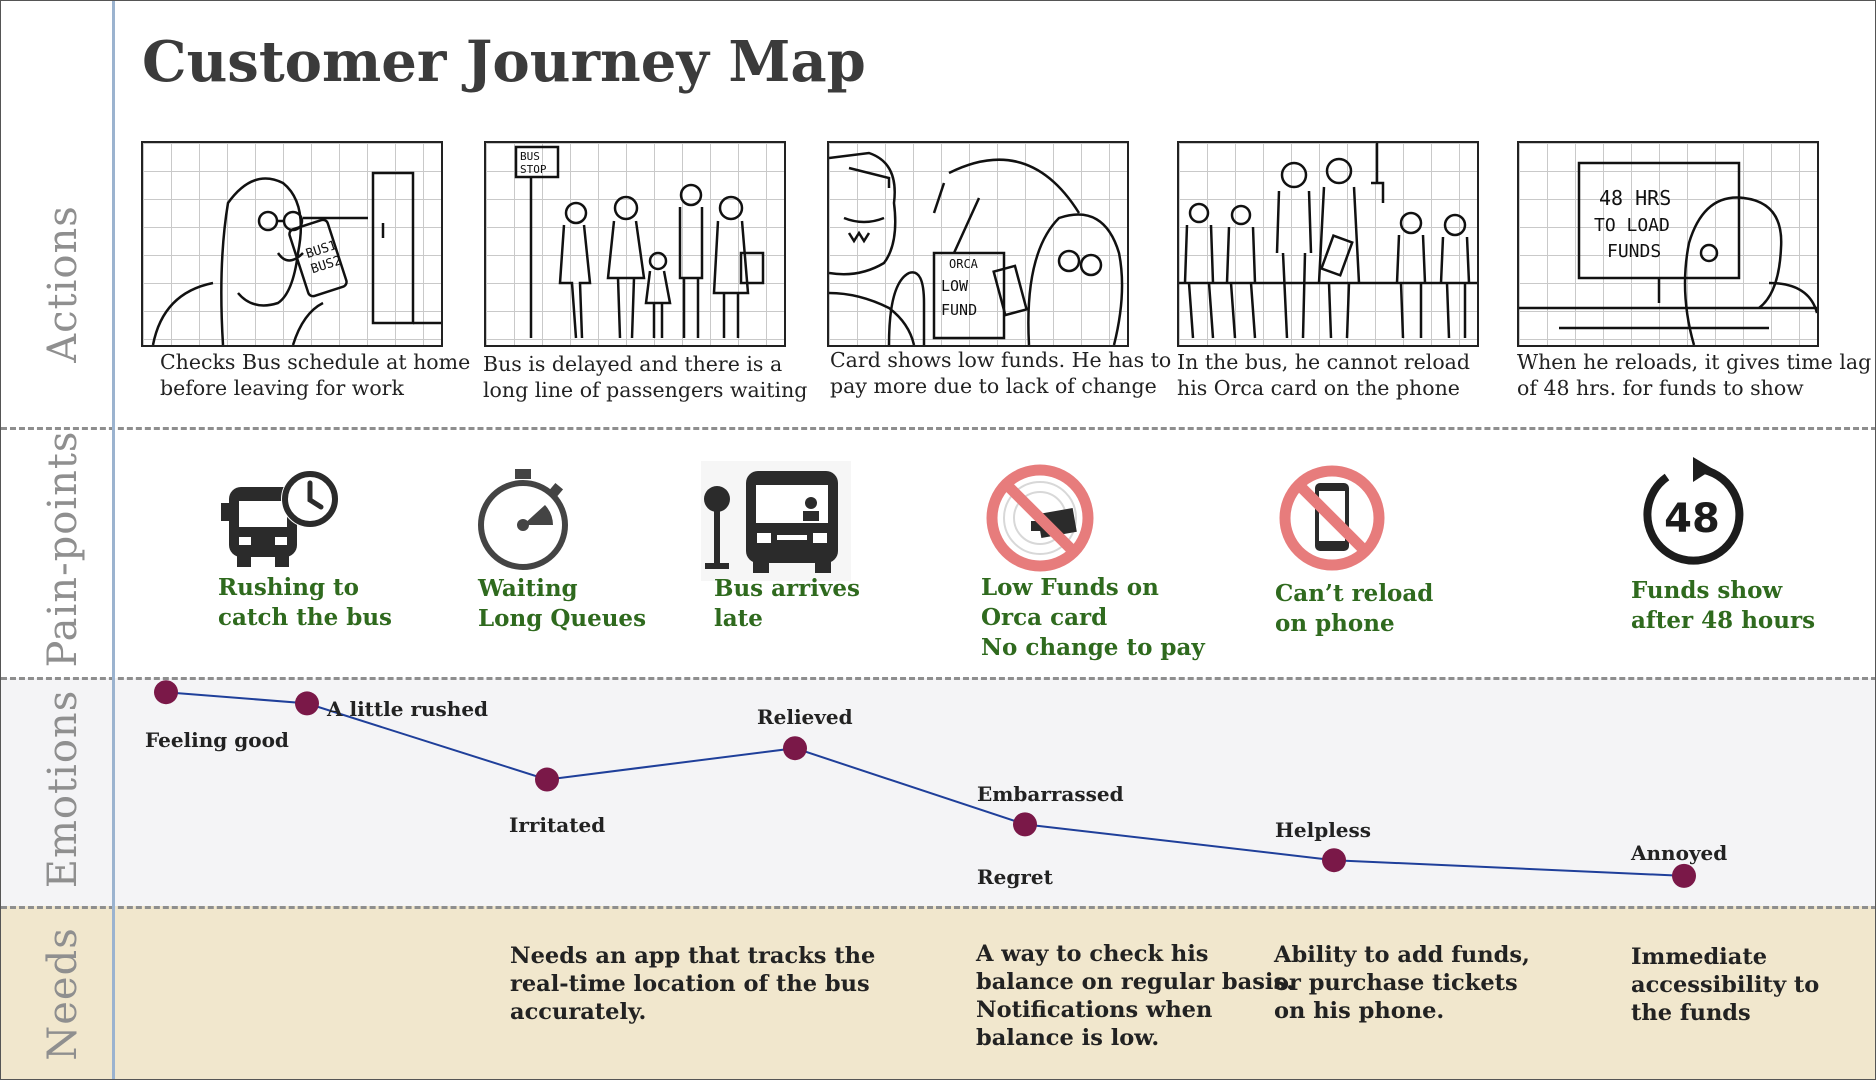 The height and width of the screenshot is (1080, 1876). Describe the element at coordinates (1723, 605) in the screenshot. I see `painpoint-label: Funds show after 48 hours` at that location.